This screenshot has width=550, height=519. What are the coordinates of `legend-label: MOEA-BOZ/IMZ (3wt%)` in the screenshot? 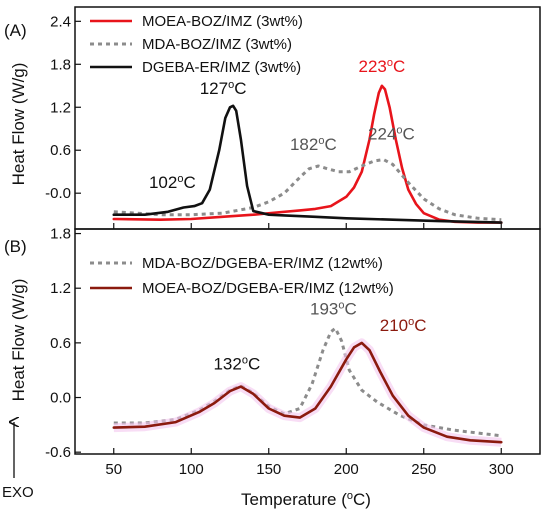 It's located at (222, 21).